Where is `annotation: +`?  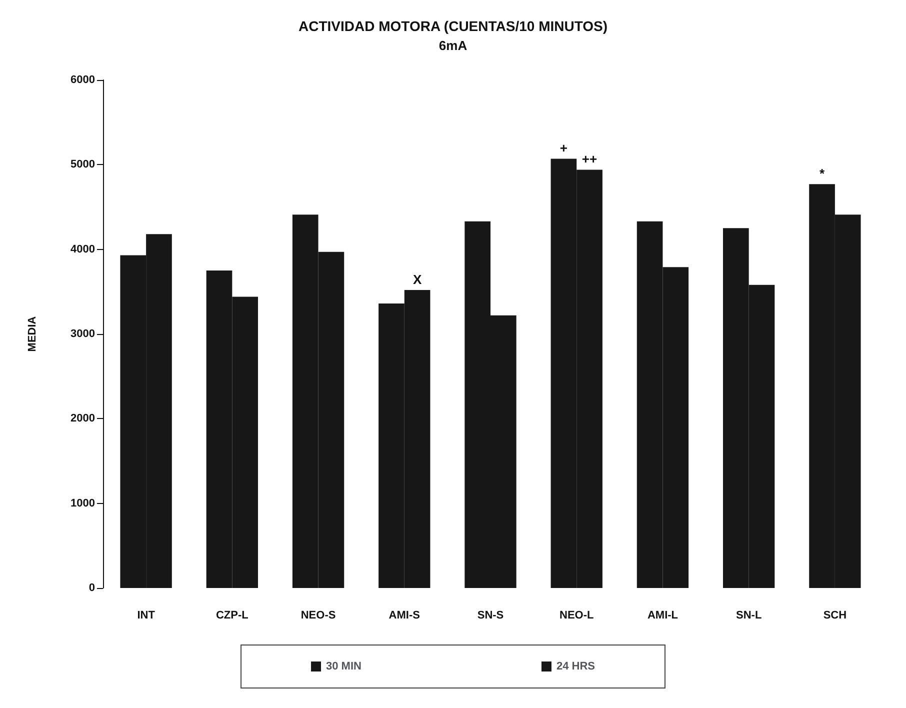
annotation: + is located at coordinates (564, 148).